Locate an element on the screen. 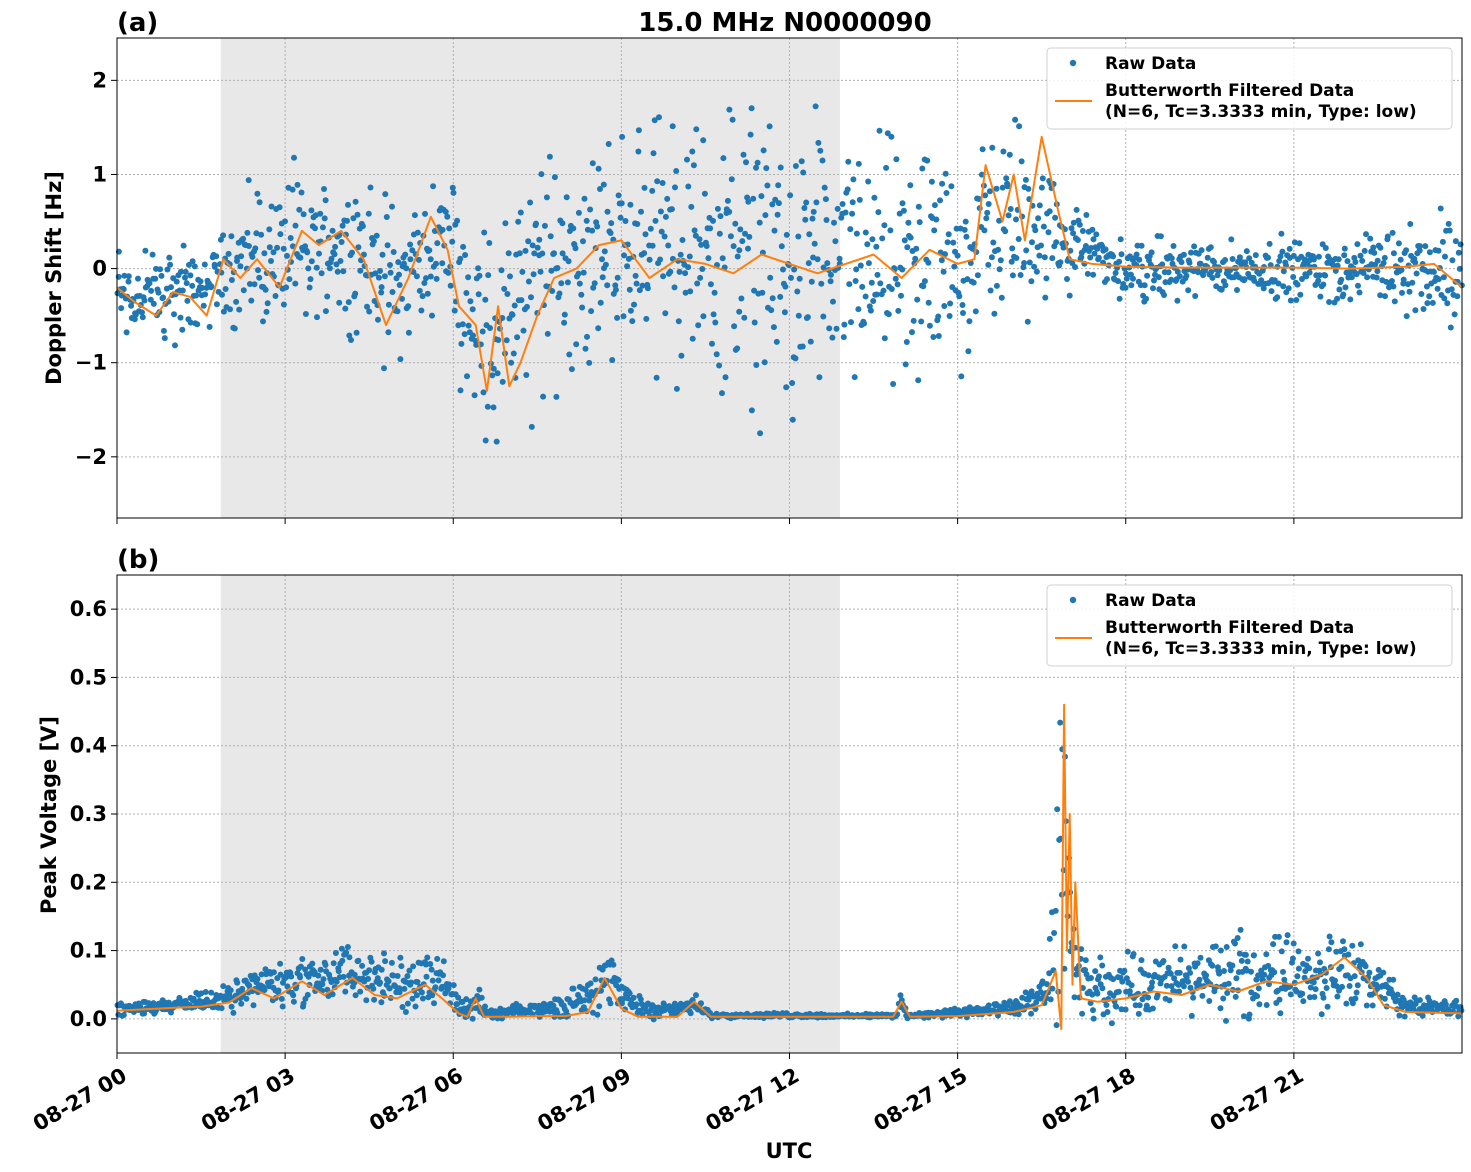 This screenshot has width=1471, height=1172. panel-a-legend-filter-params: (N=6, Tc=3.3333 min, Type: low) is located at coordinates (1261, 112).